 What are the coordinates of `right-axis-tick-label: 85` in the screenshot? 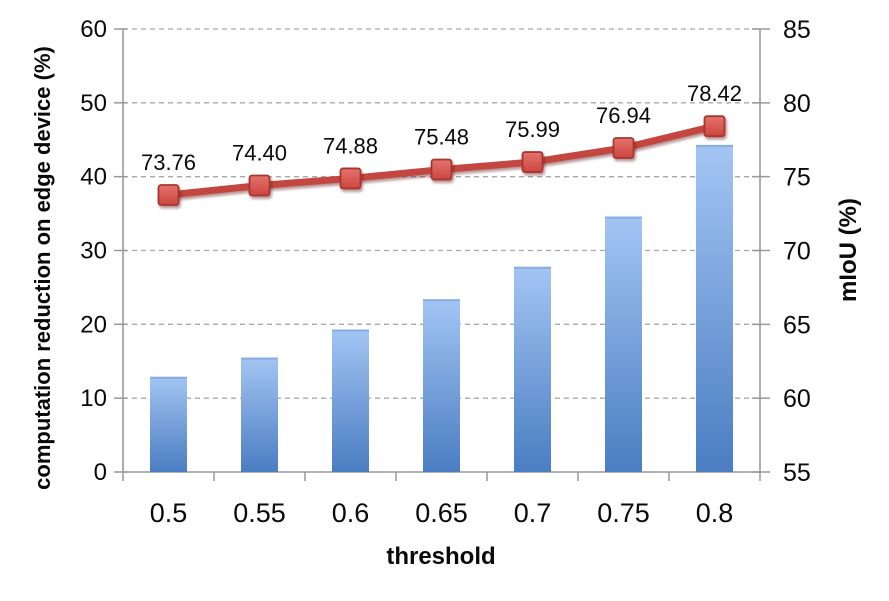 It's located at (797, 30).